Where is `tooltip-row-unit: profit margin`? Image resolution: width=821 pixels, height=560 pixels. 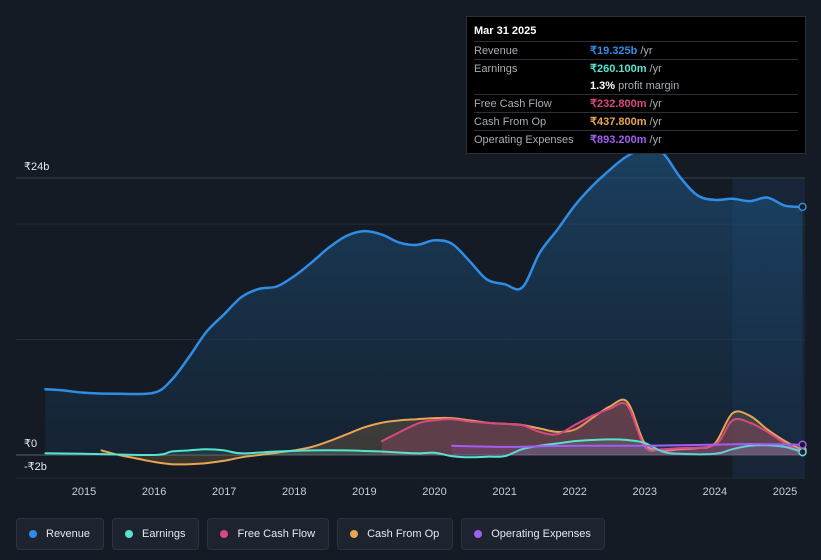 tooltip-row-unit: profit margin is located at coordinates (649, 85).